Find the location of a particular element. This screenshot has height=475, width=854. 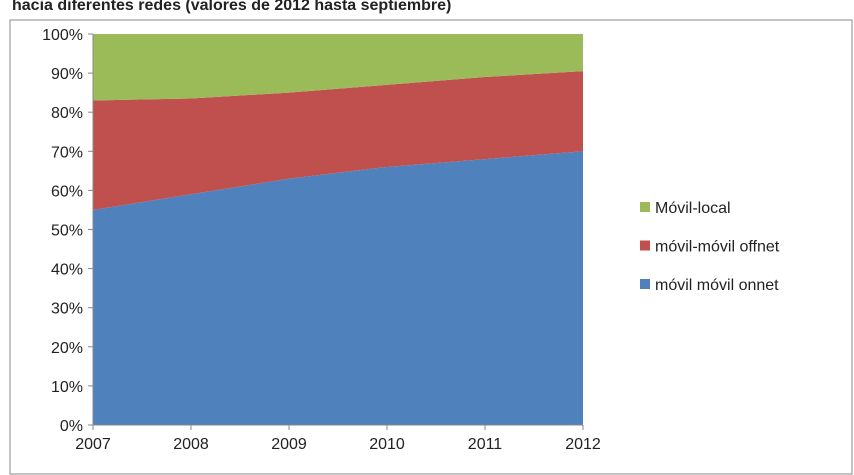

legend-label: móvil móvil onnet is located at coordinates (717, 285).